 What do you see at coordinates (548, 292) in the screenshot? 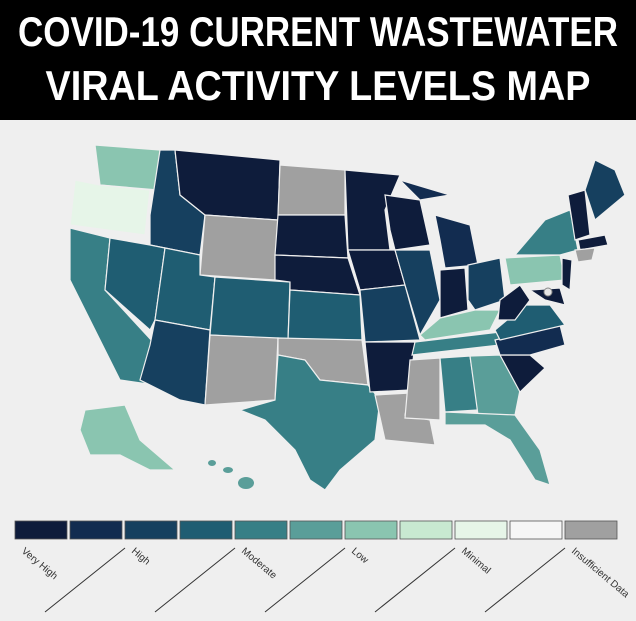
I see `district` at bounding box center [548, 292].